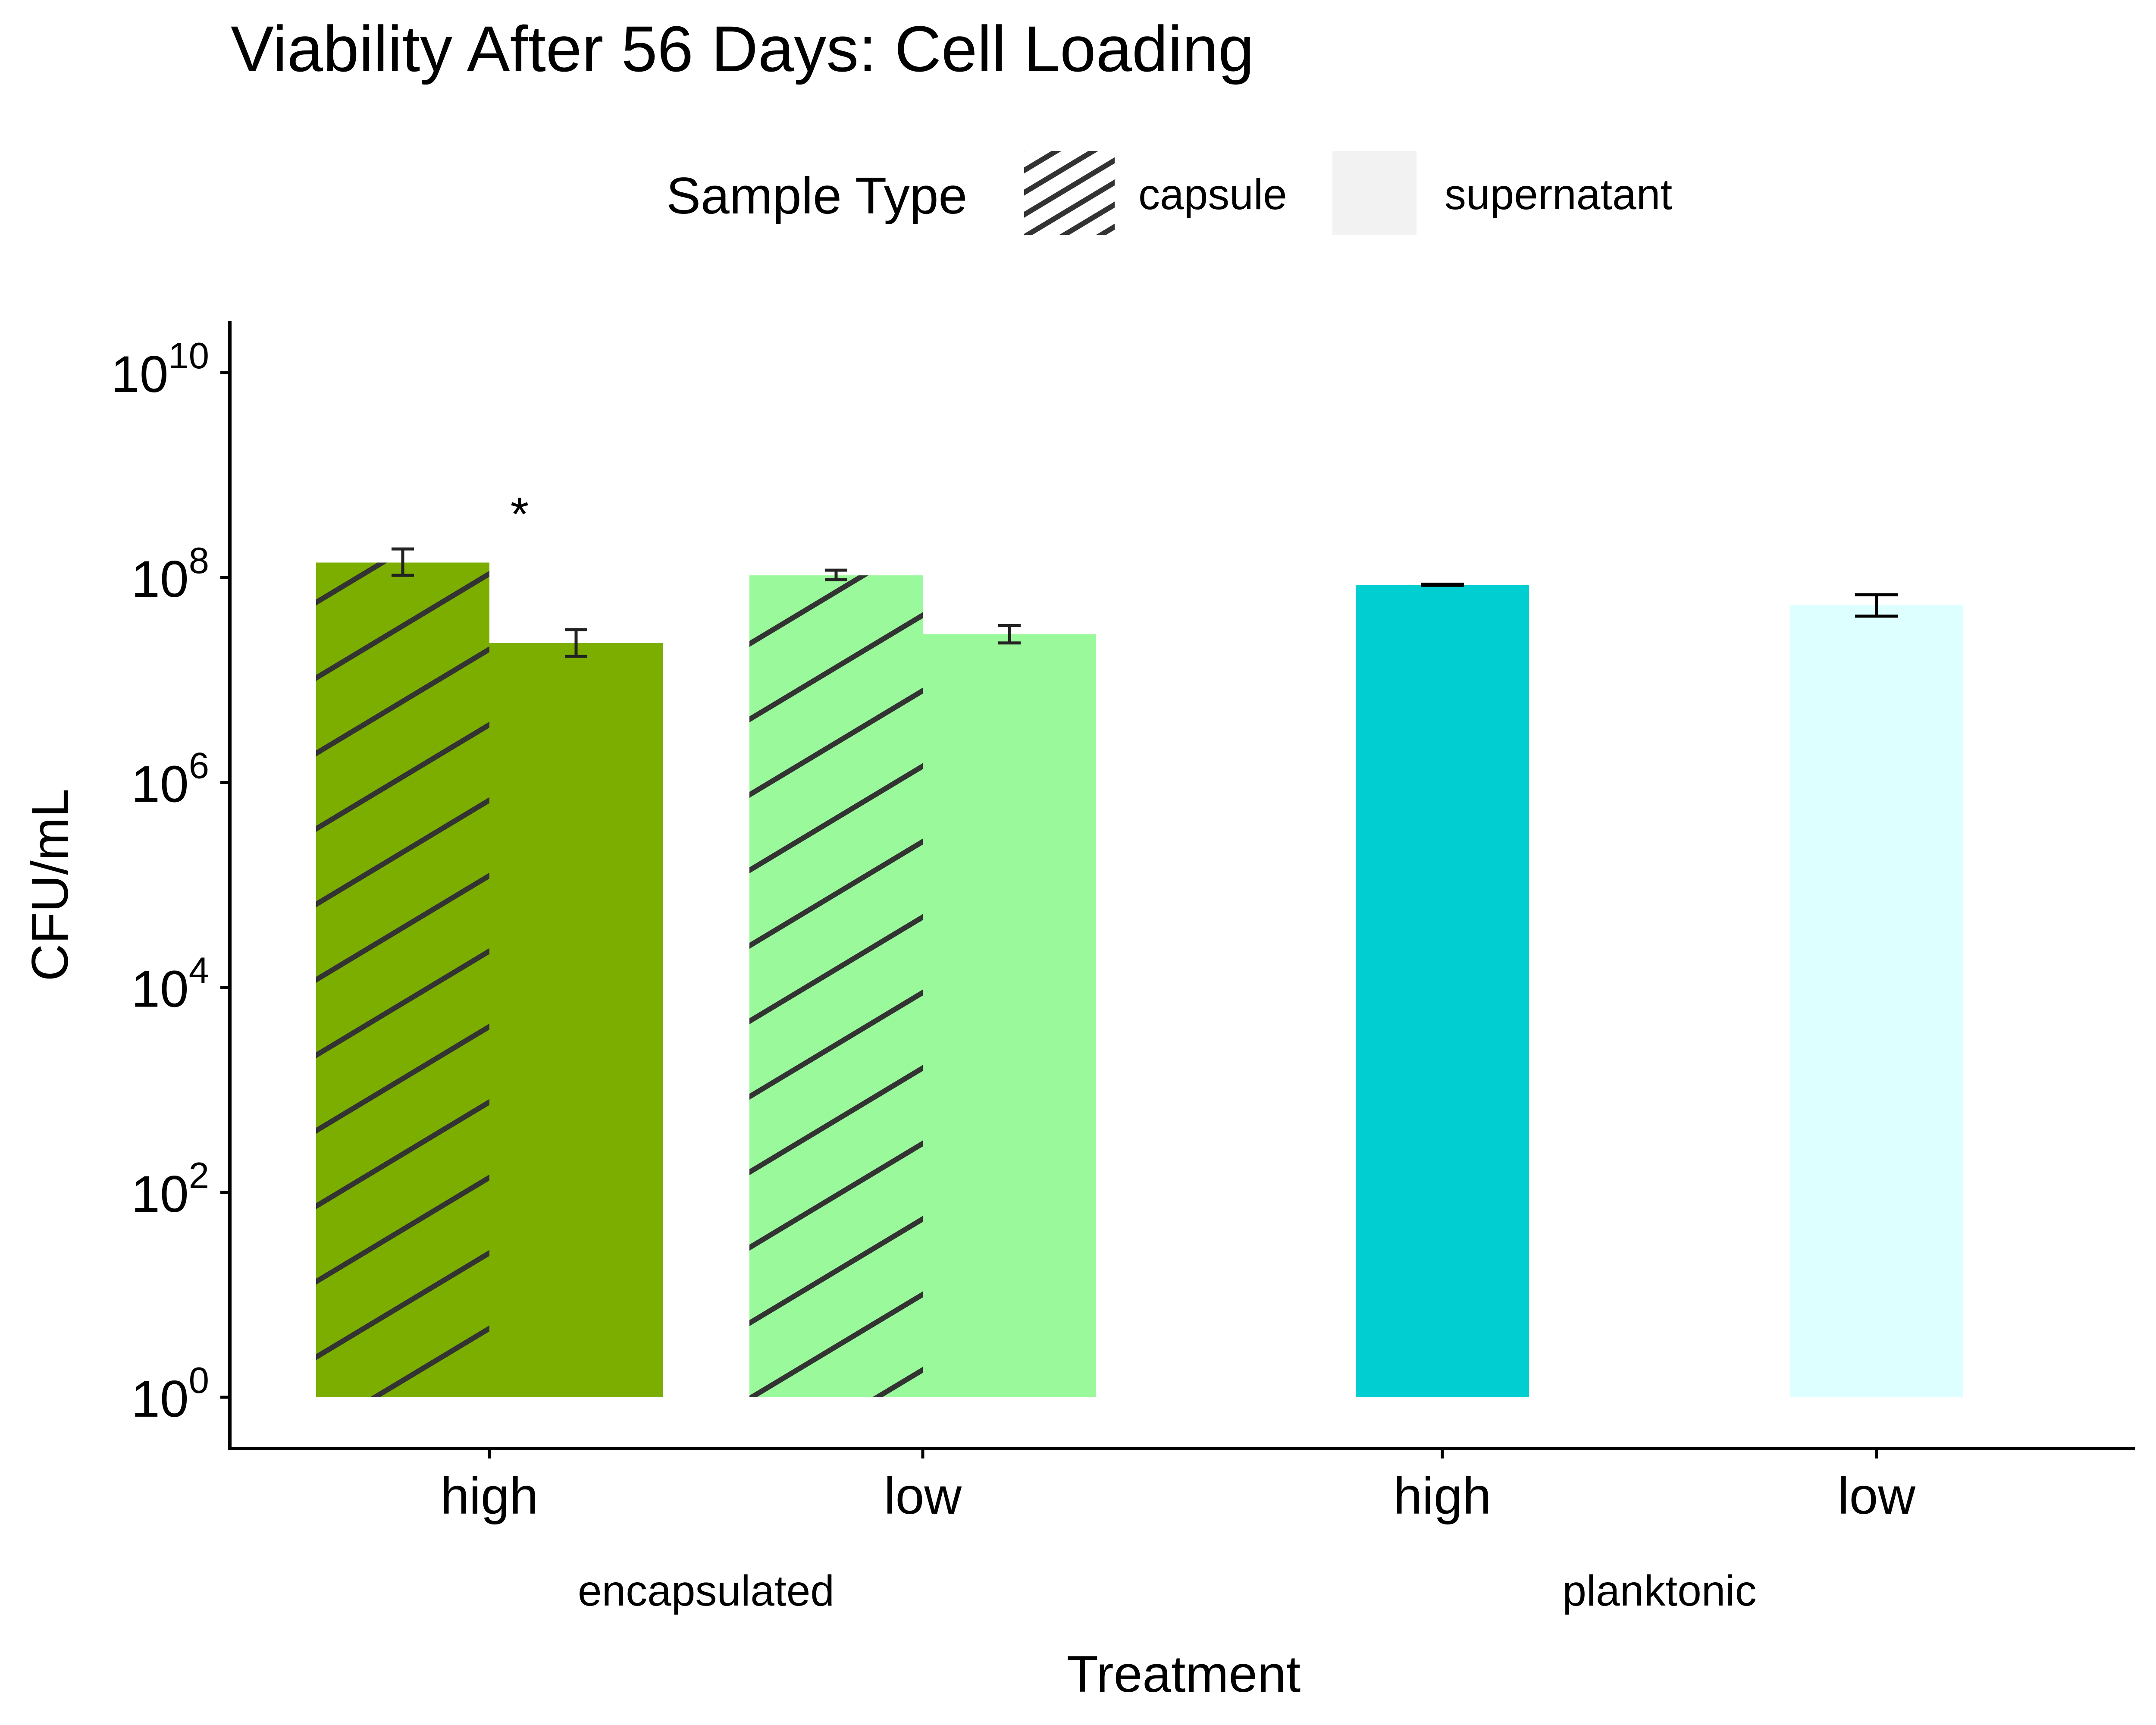 This screenshot has height=1725, width=2156. Describe the element at coordinates (1212, 194) in the screenshot. I see `legend-label-capsule: capsule` at that location.